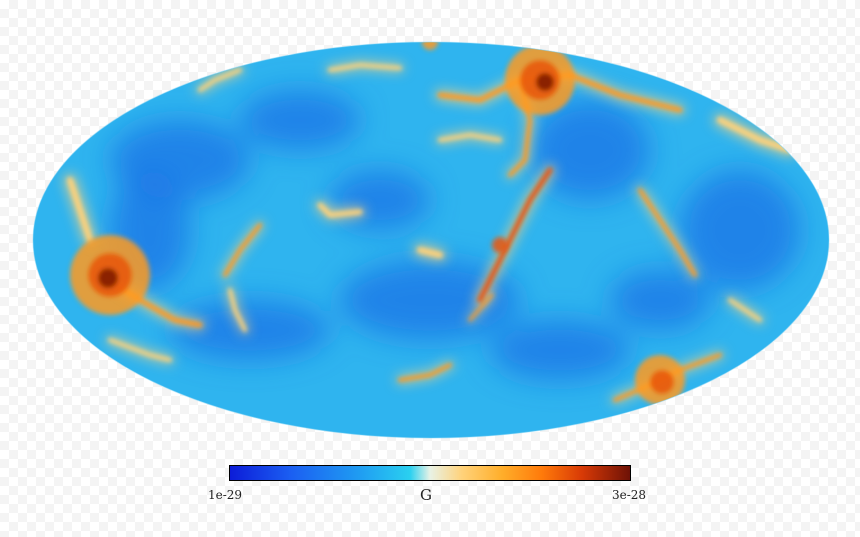  Describe the element at coordinates (225, 495) in the screenshot. I see `colorbar-min-label: 1e-29` at that location.